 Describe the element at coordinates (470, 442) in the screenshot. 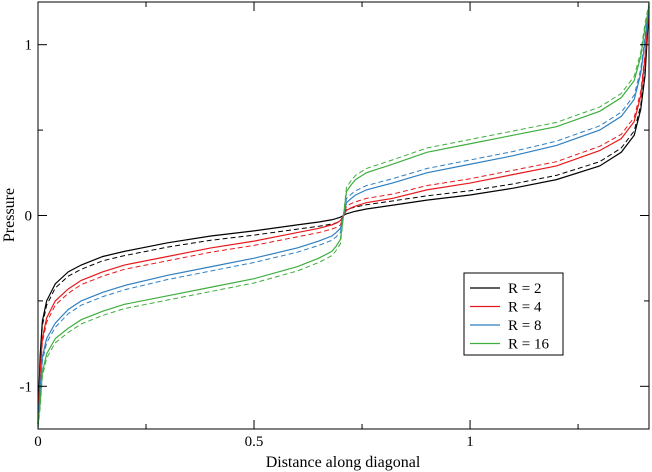

I see `x-tick-label: 1` at that location.